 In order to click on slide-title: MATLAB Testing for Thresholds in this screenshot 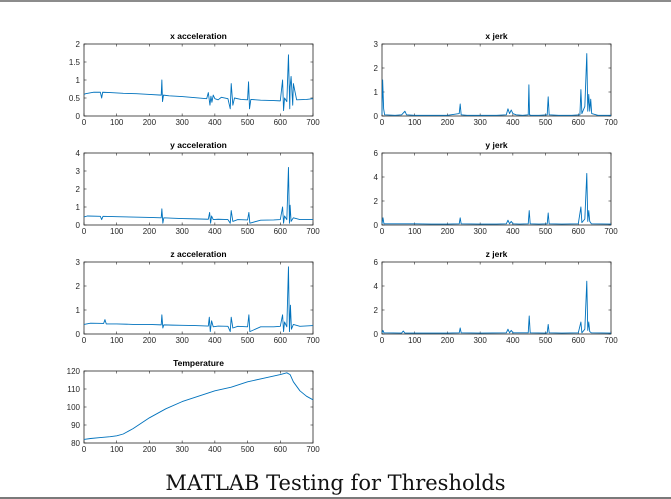, I will do `click(335, 483)`.